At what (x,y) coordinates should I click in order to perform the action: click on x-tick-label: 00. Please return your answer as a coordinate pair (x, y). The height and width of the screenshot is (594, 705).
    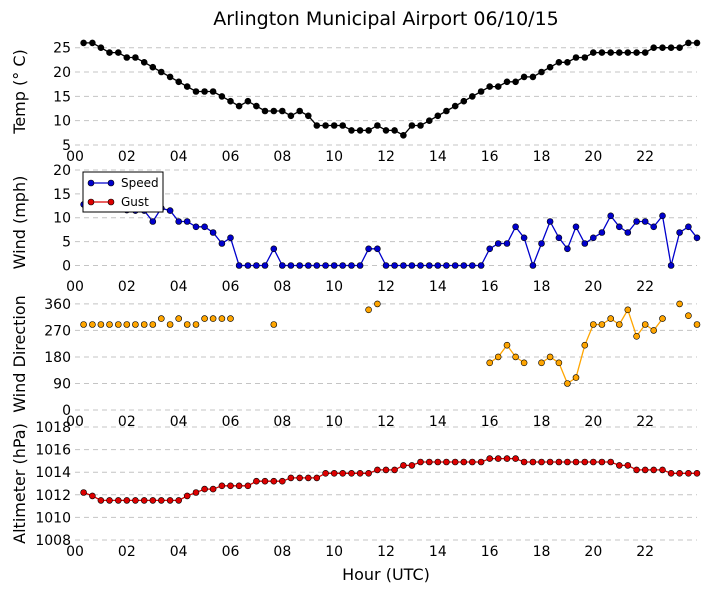
    Looking at the image, I should click on (75, 287).